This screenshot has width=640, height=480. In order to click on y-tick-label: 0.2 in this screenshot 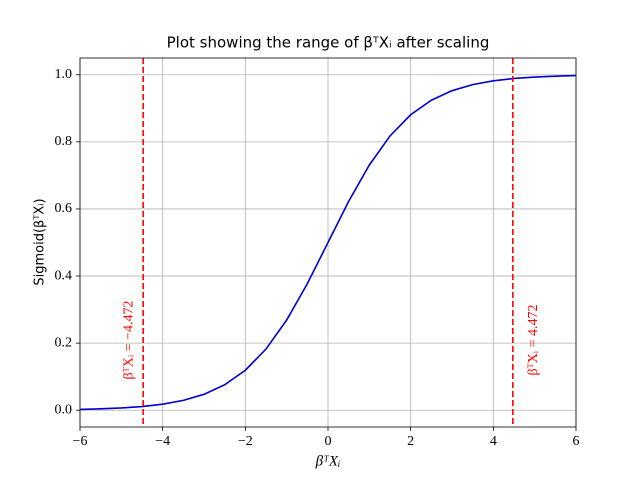, I will do `click(64, 342)`.